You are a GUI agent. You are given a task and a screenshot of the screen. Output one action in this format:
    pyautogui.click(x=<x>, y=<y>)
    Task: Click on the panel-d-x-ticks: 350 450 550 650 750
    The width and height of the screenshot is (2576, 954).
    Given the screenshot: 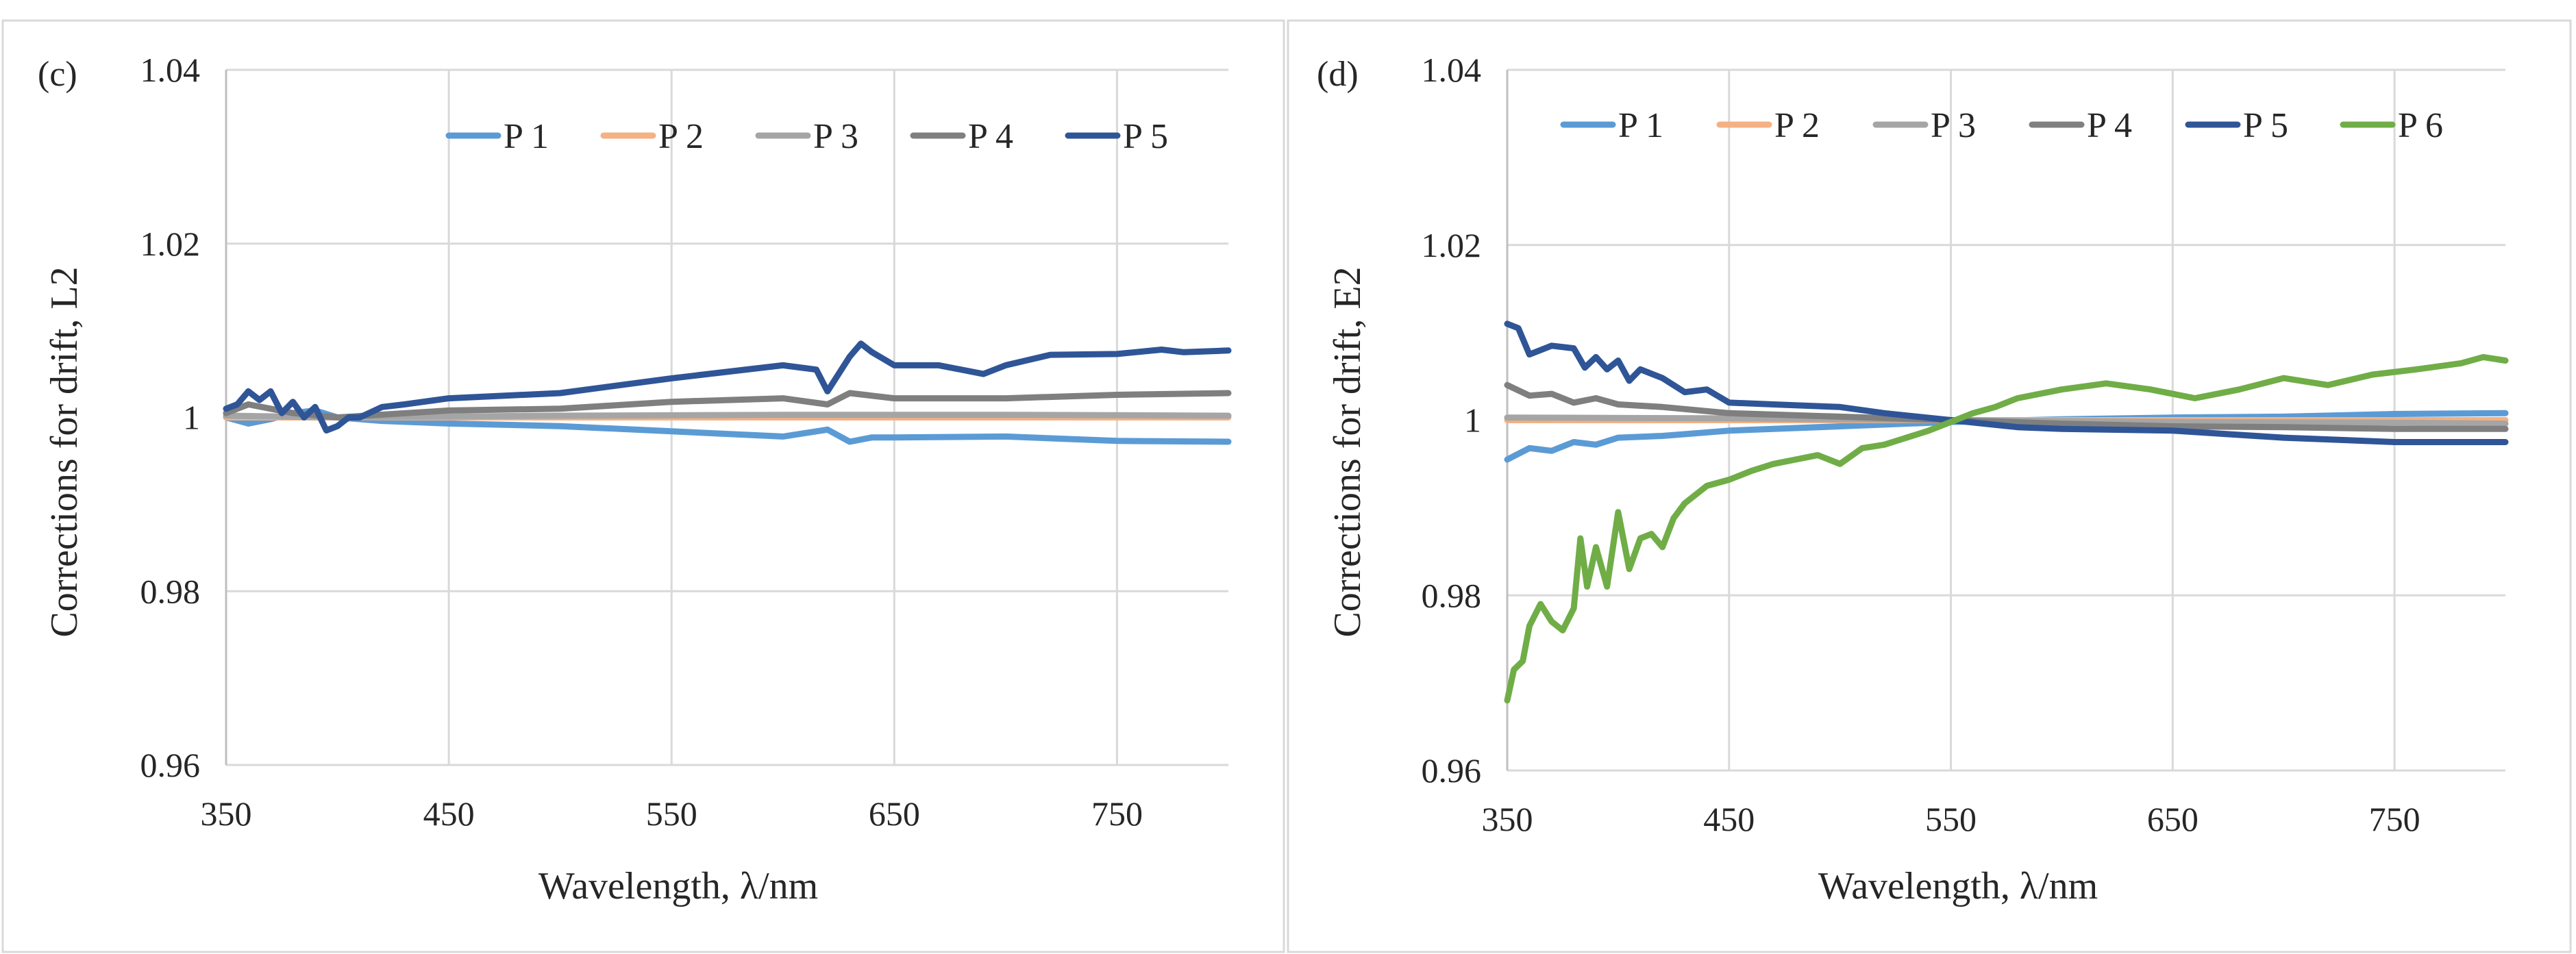 What is the action you would take?
    pyautogui.click(x=1951, y=819)
    